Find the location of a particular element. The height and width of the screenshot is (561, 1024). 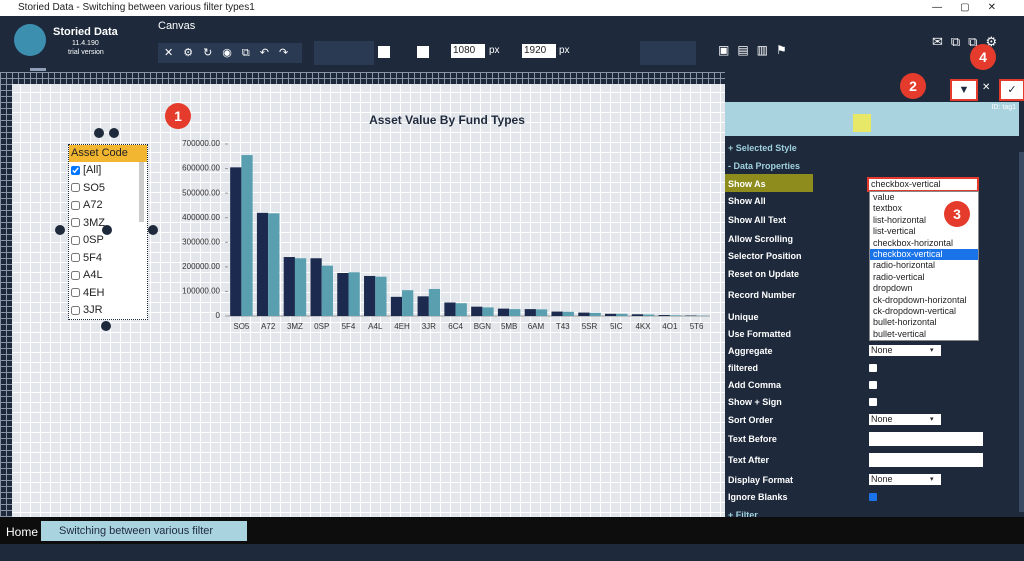

filter-item: 3JR is located at coordinates (87, 310).